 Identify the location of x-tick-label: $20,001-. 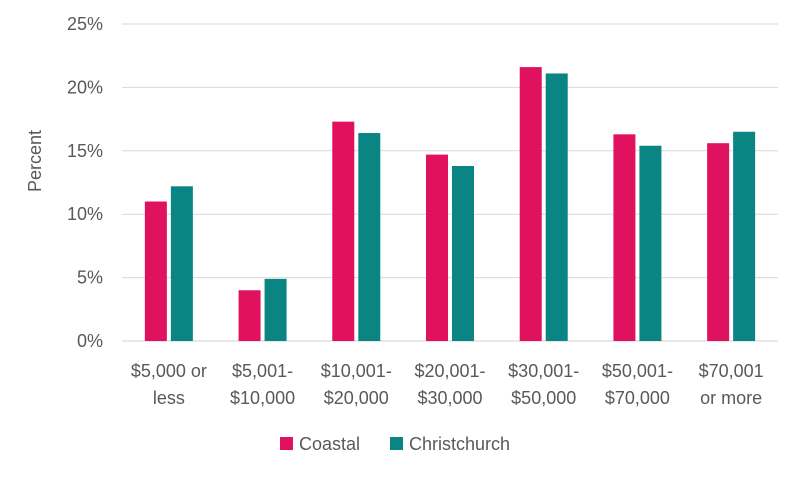
(449, 371).